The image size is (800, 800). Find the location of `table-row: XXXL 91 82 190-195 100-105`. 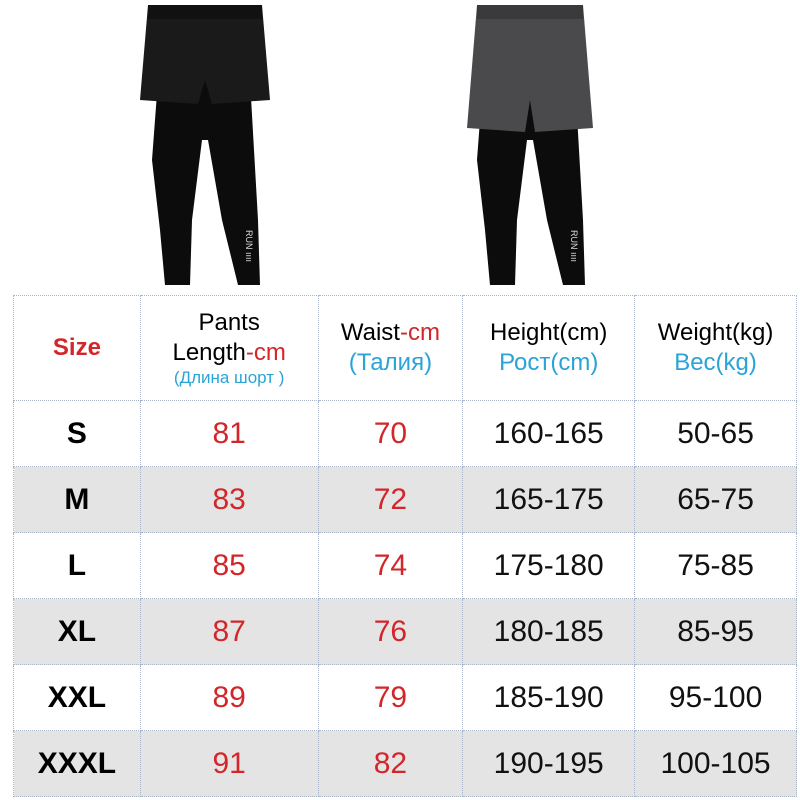

table-row: XXXL 91 82 190-195 100-105 is located at coordinates (405, 763).